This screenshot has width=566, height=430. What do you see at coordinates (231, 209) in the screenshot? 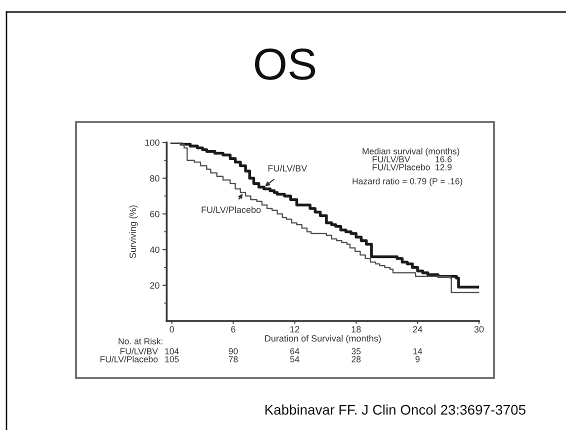
I see `series-label: FU/LV/Placebo` at bounding box center [231, 209].